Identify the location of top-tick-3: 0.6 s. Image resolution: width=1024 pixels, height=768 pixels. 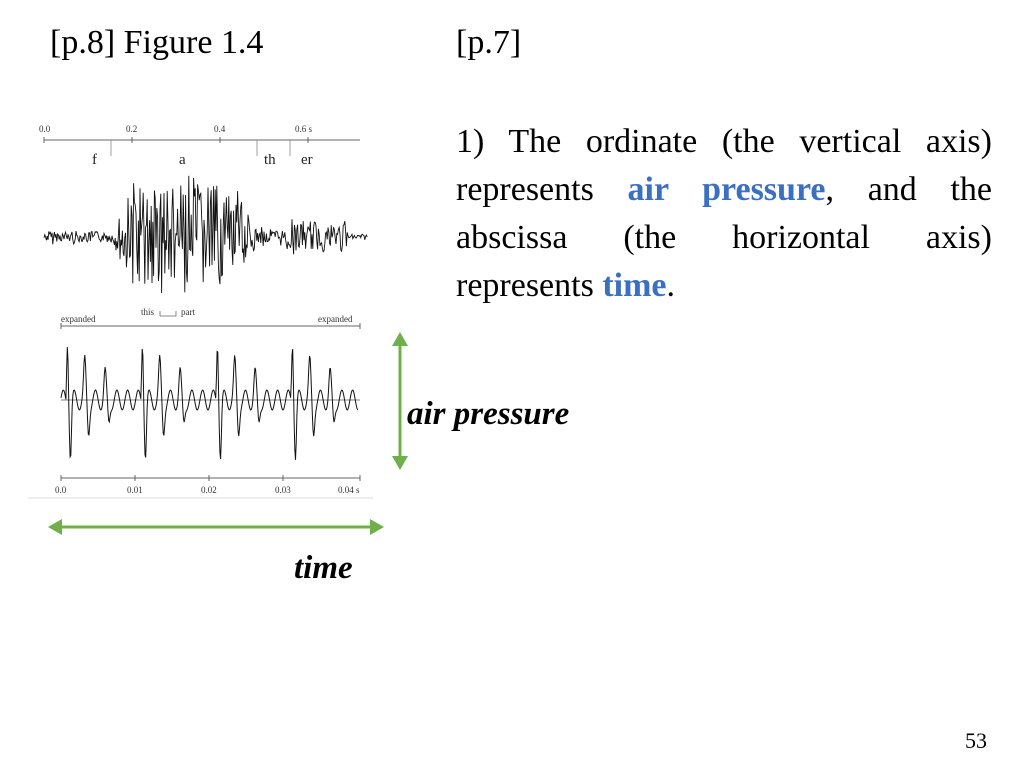
(304, 129).